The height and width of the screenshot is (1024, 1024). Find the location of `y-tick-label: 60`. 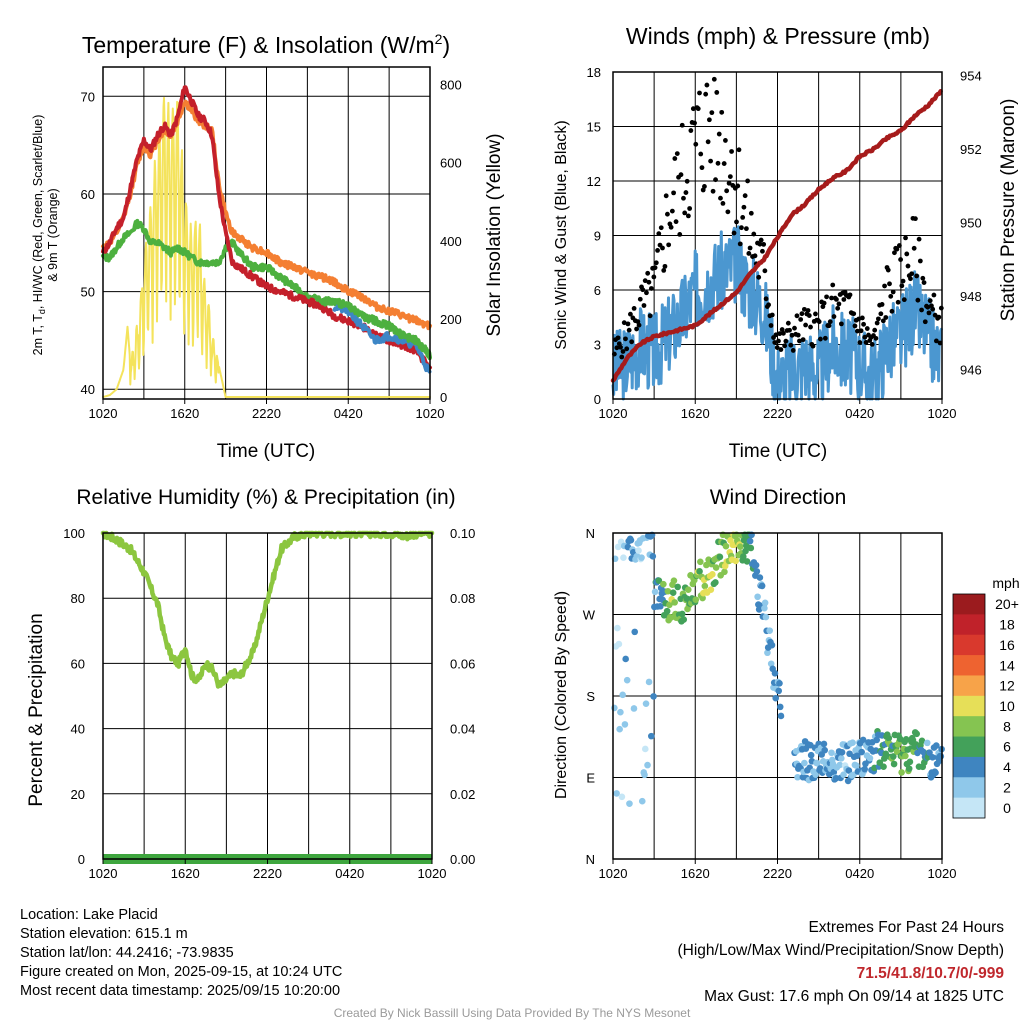

y-tick-label: 60 is located at coordinates (88, 194).